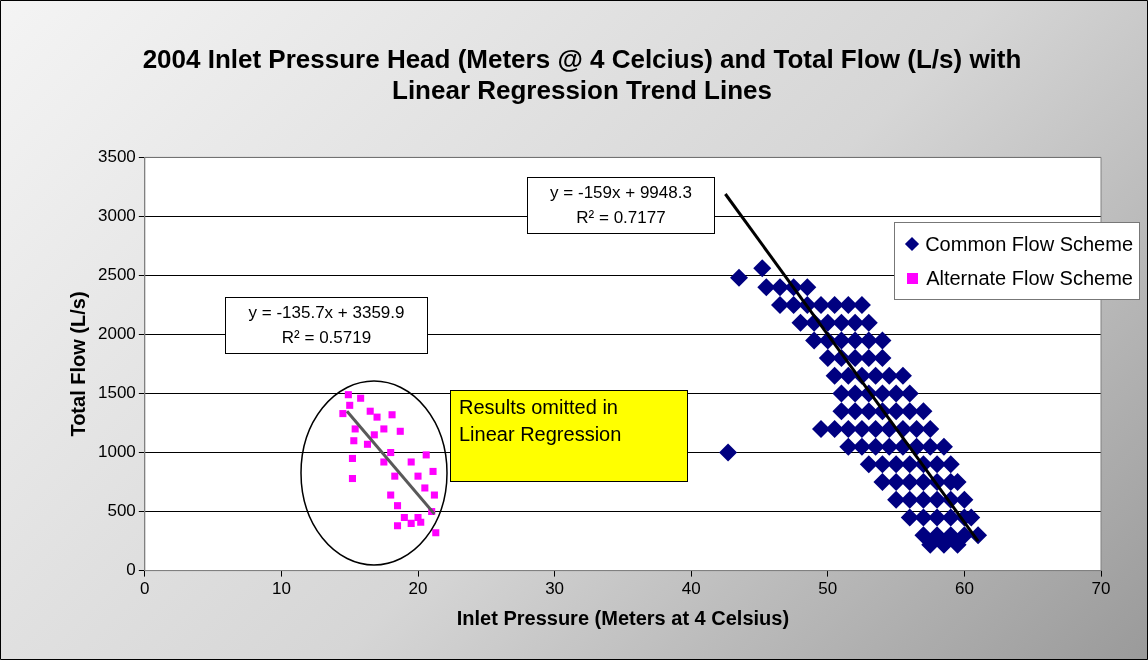 Image resolution: width=1148 pixels, height=660 pixels. I want to click on x-tick-label: 10, so click(281, 589).